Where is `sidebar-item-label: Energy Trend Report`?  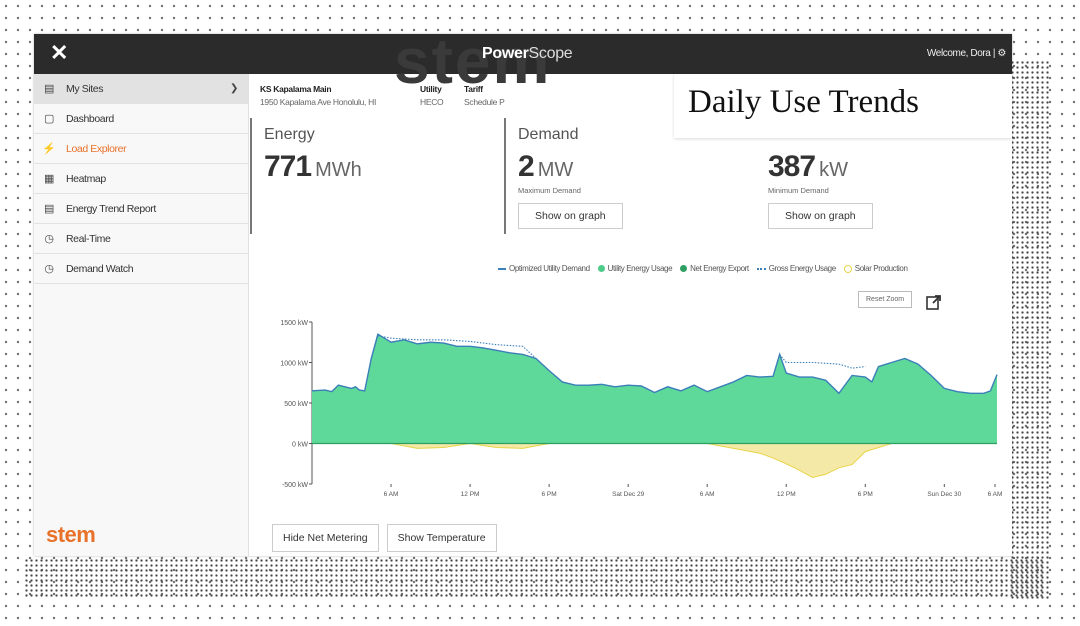 sidebar-item-label: Energy Trend Report is located at coordinates (111, 208).